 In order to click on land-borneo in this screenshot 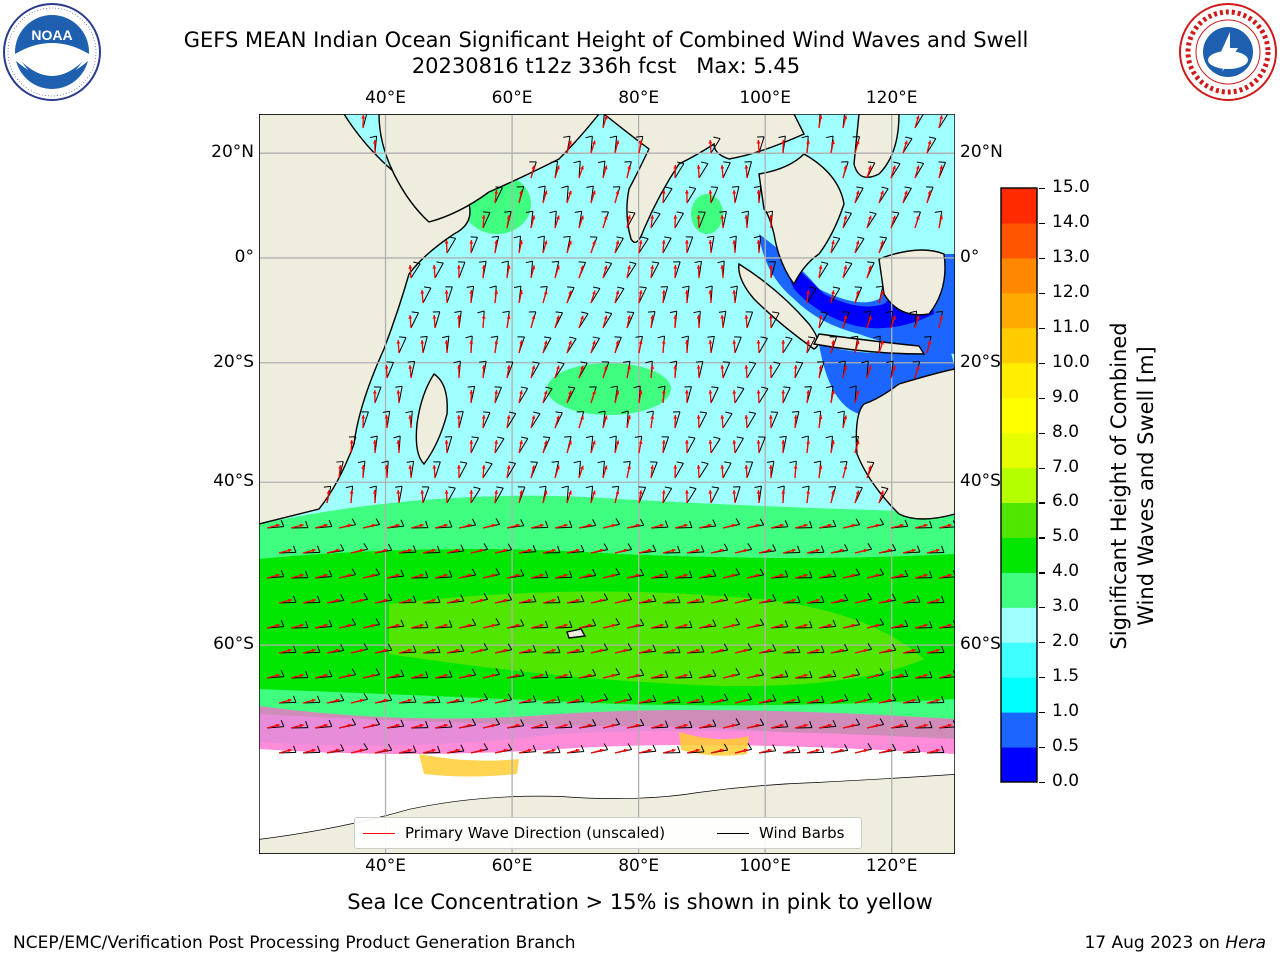, I will do `click(912, 282)`.